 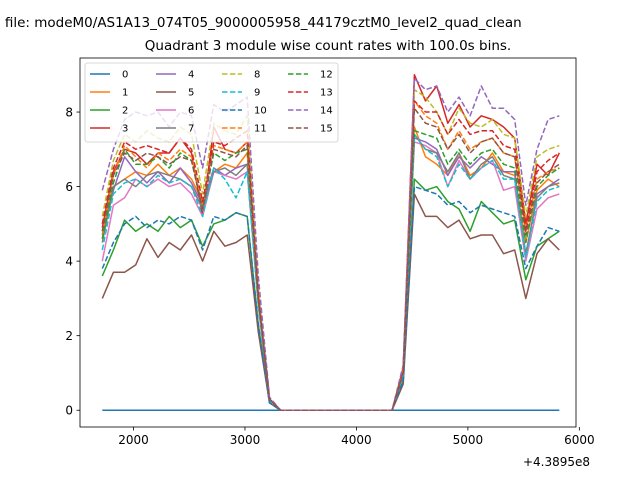 What do you see at coordinates (326, 129) in the screenshot?
I see `legend-label-15: 15` at bounding box center [326, 129].